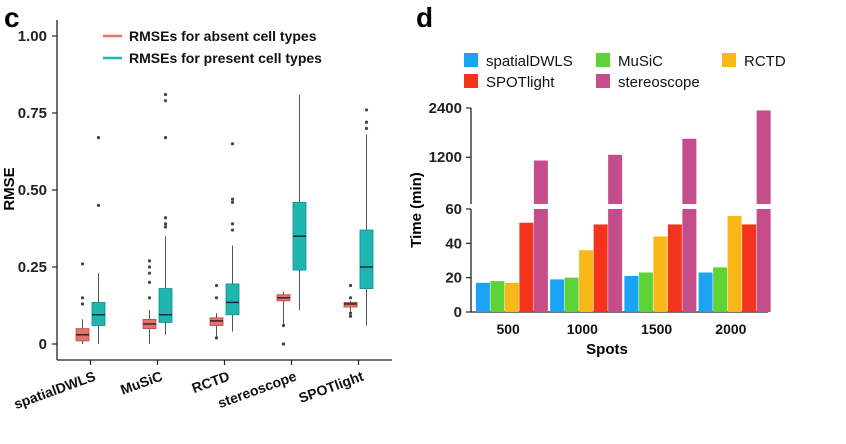 The height and width of the screenshot is (444, 846). What do you see at coordinates (32, 36) in the screenshot?
I see `panel-c-y-tick-label: 1.00` at bounding box center [32, 36].